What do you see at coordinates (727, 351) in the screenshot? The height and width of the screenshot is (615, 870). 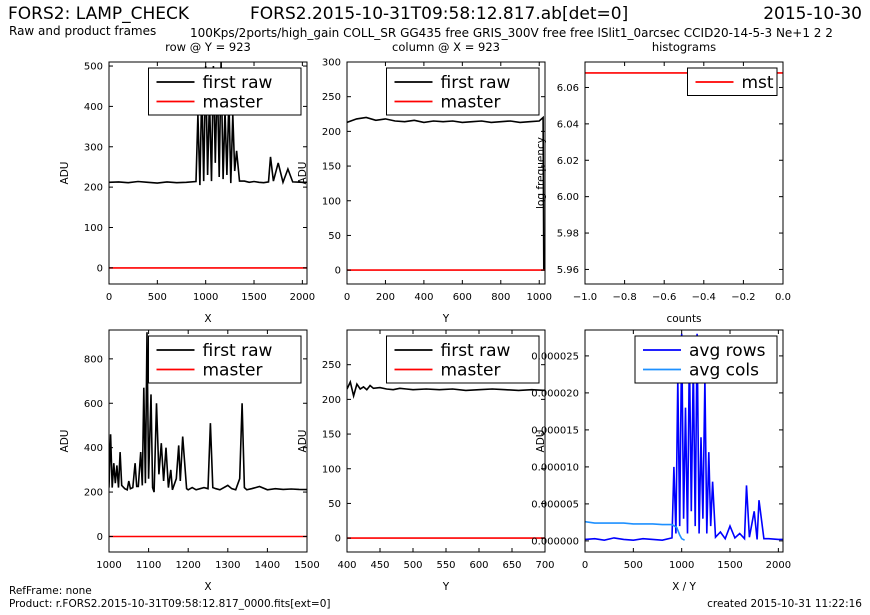 I see `legend-entry: avg rows` at bounding box center [727, 351].